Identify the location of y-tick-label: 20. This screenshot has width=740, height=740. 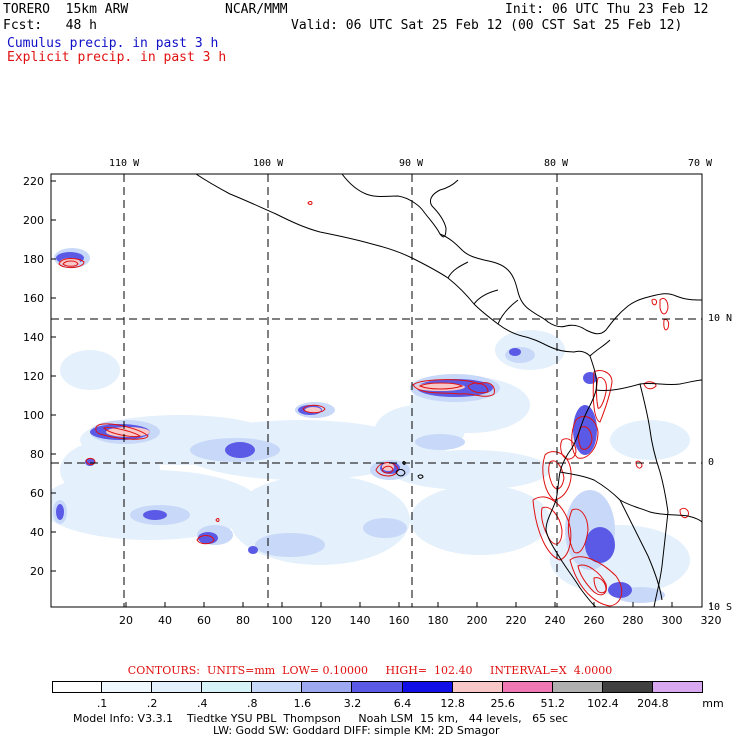
(37, 571).